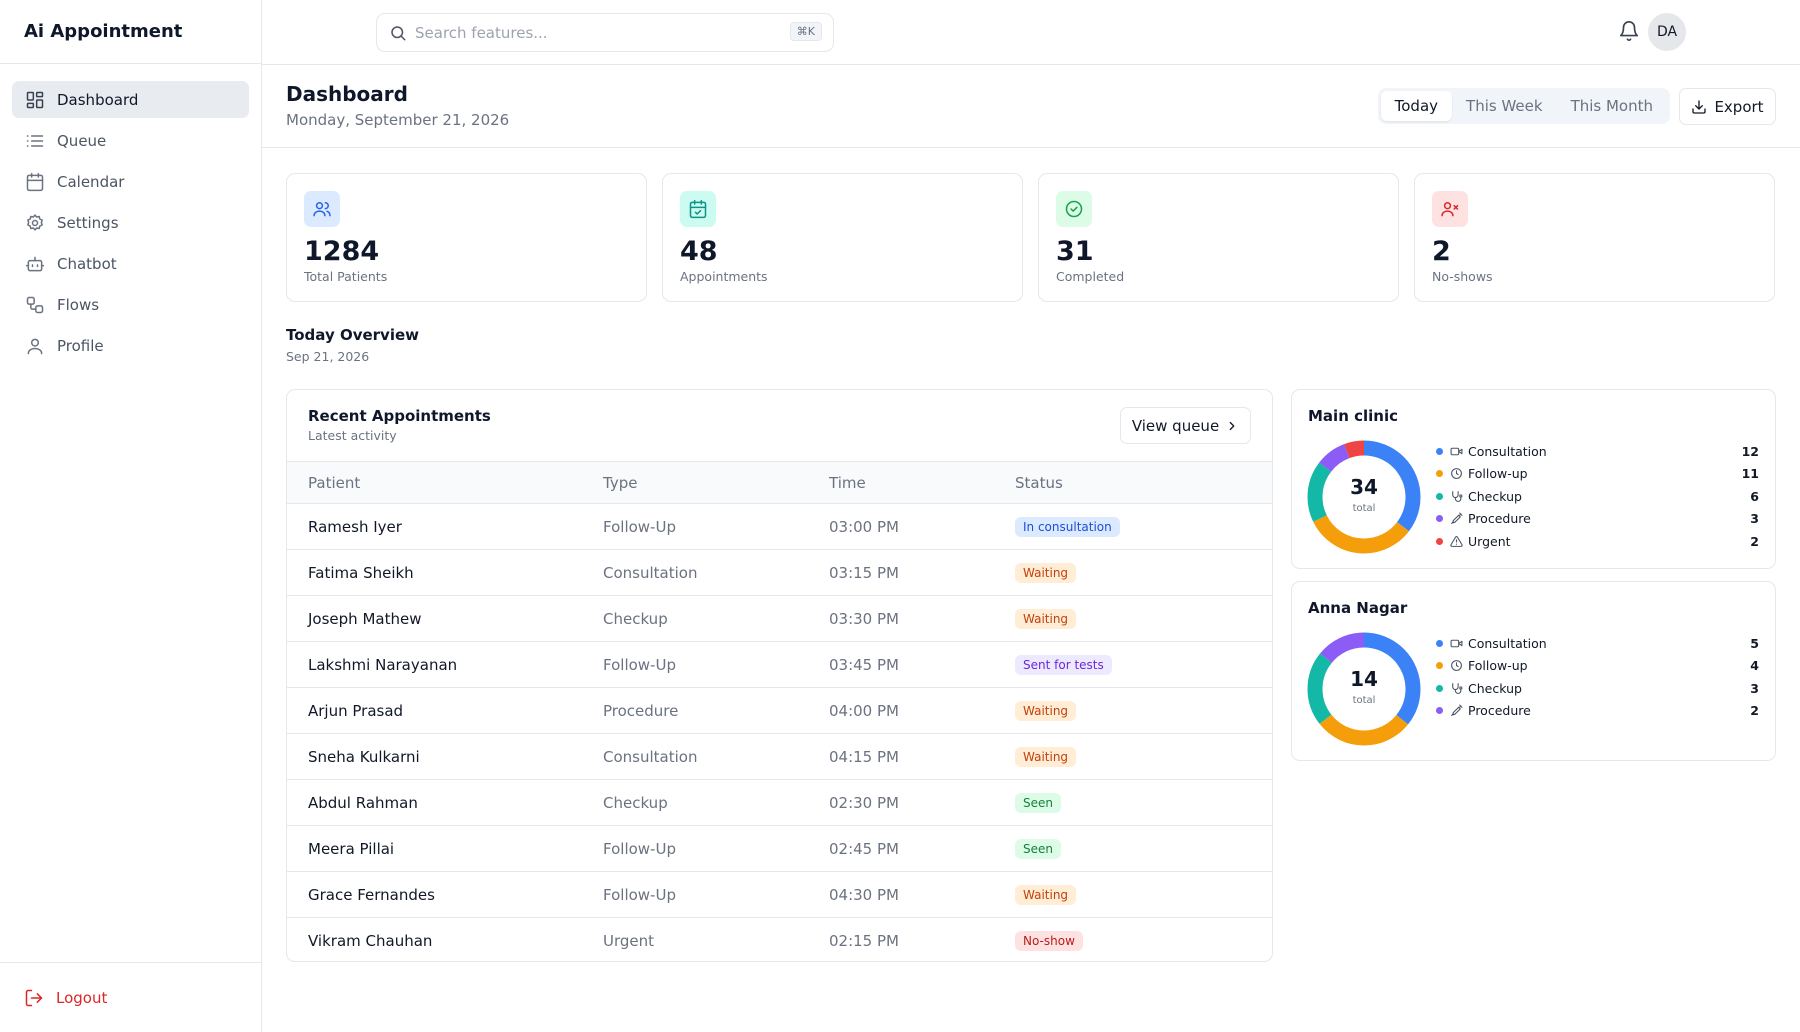 The width and height of the screenshot is (1800, 1032). I want to click on status-cell: In consultation, so click(1143, 527).